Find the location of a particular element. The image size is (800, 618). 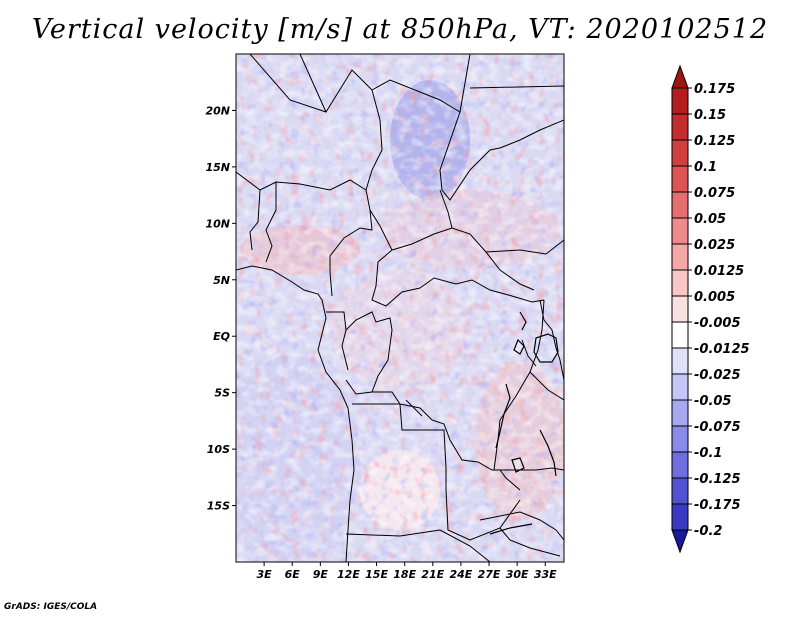

lat-tick-label: EQ is located at coordinates (221, 336).